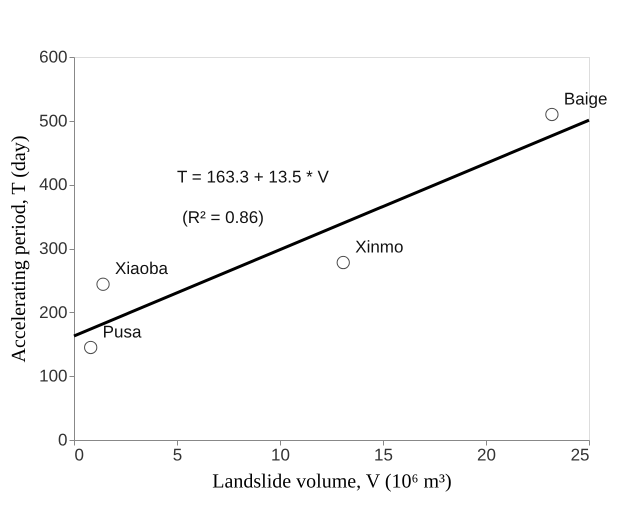 The width and height of the screenshot is (627, 517). I want to click on y-axis-title: Accelerating period, T (day), so click(19, 249).